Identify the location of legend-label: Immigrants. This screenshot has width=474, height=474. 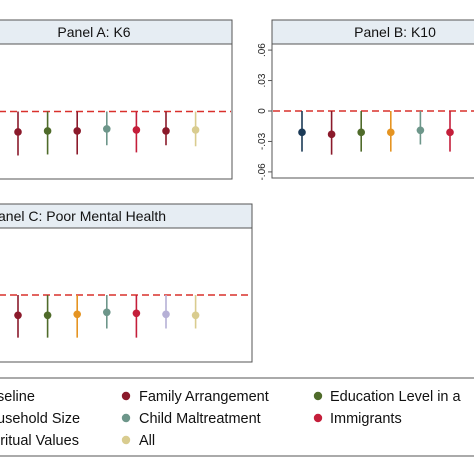
(366, 419).